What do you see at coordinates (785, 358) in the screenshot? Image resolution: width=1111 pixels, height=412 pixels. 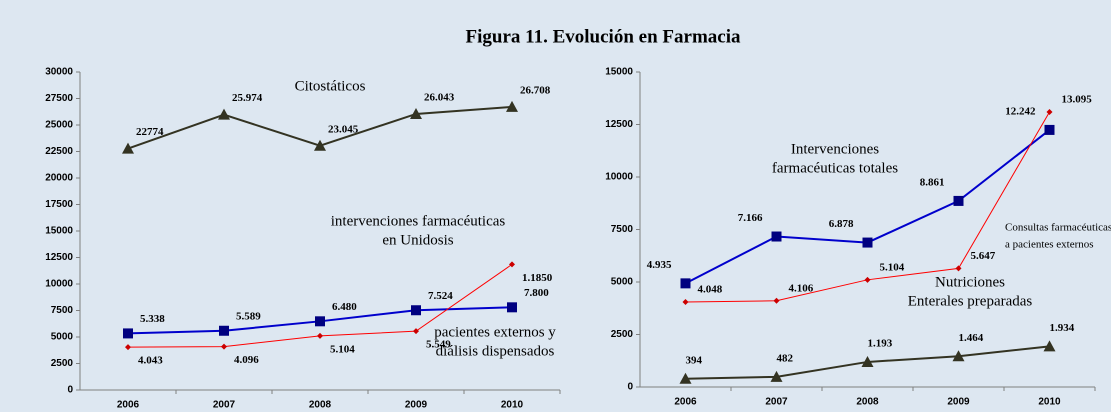 I see `data-label: 482` at bounding box center [785, 358].